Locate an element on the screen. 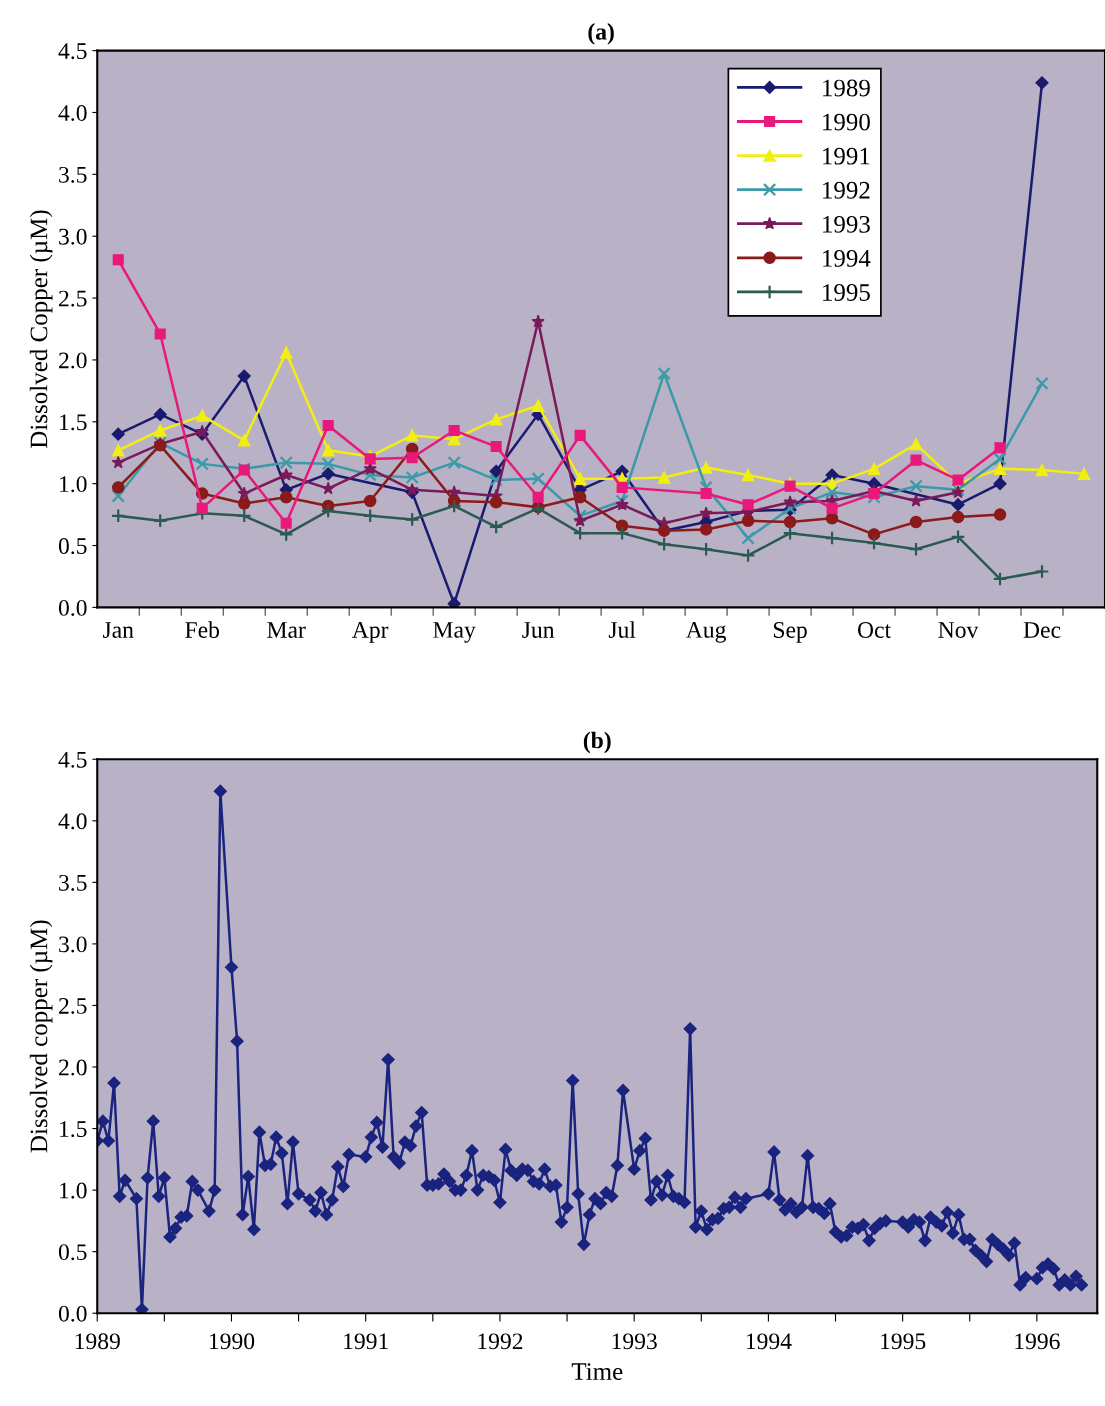 This screenshot has width=1105, height=1406. chart-title: (b) is located at coordinates (597, 742).